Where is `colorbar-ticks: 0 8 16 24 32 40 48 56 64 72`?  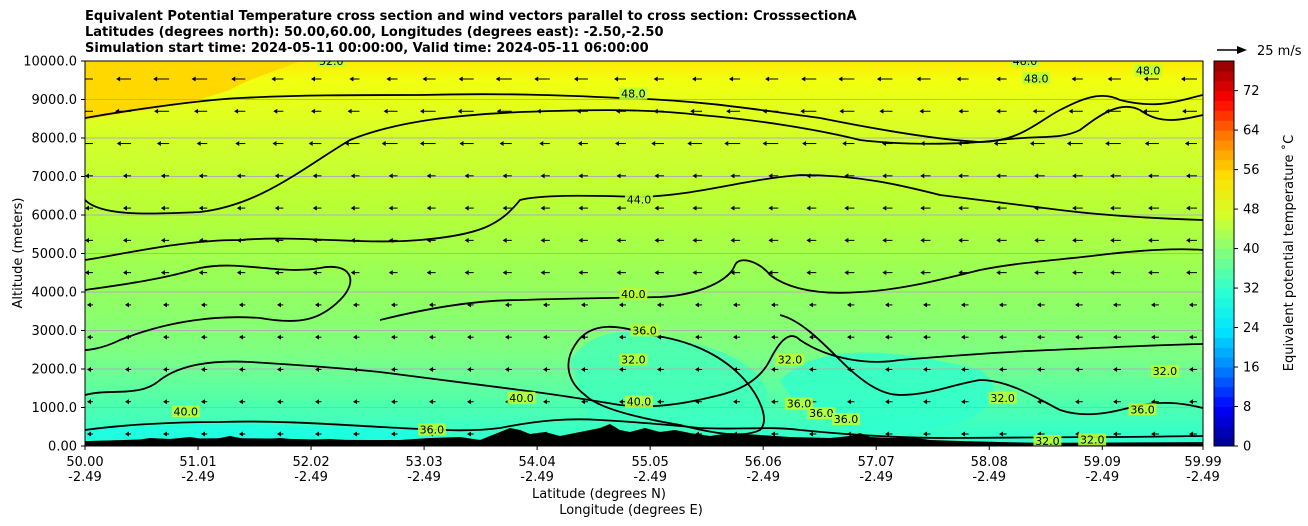 colorbar-ticks: 0 8 16 24 32 40 48 56 64 72 is located at coordinates (1247, 269).